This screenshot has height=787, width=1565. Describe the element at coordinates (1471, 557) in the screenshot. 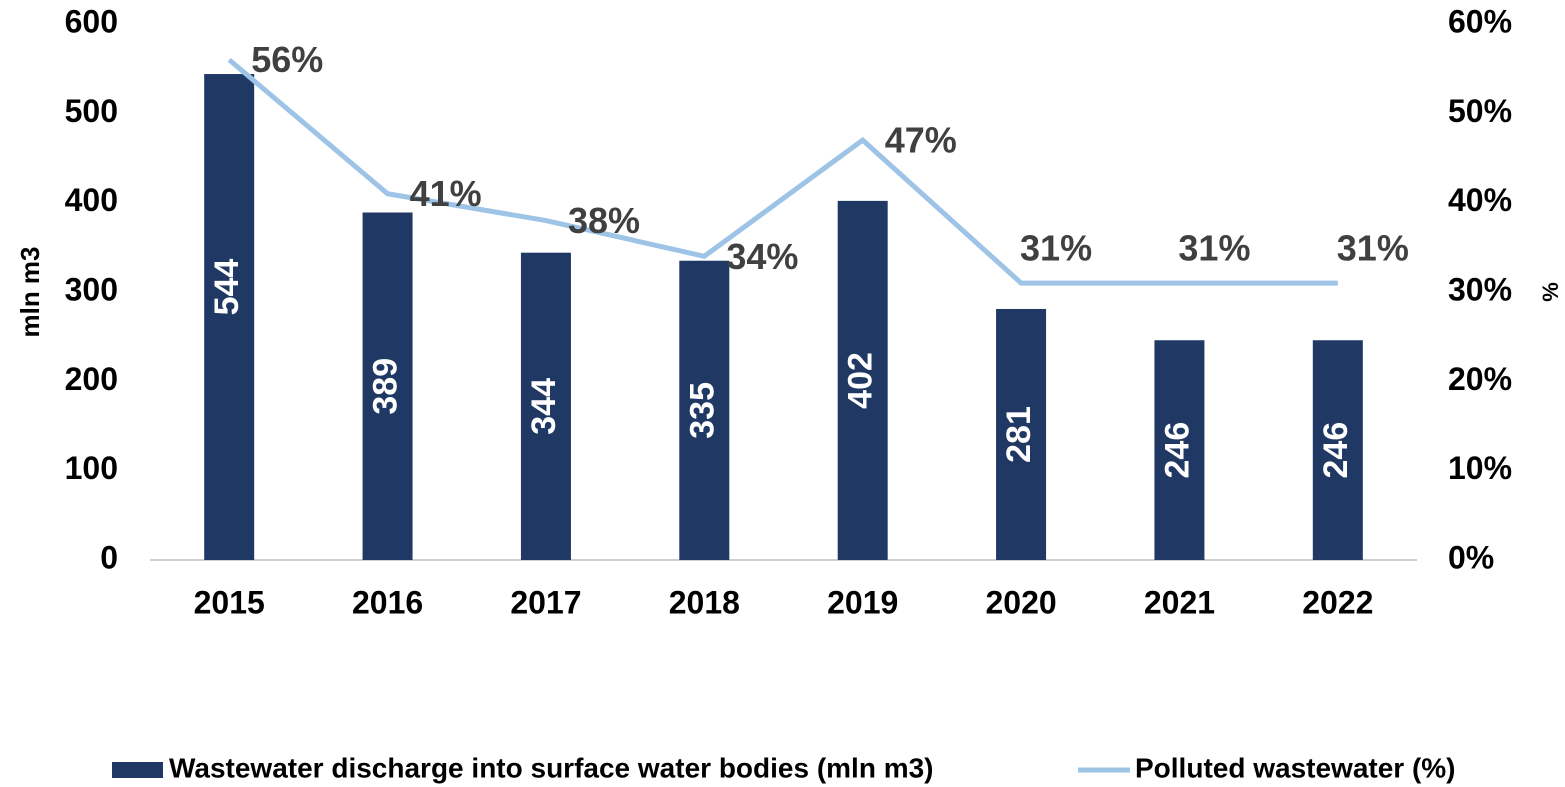

I see `y2-tick-label: 0%` at that location.